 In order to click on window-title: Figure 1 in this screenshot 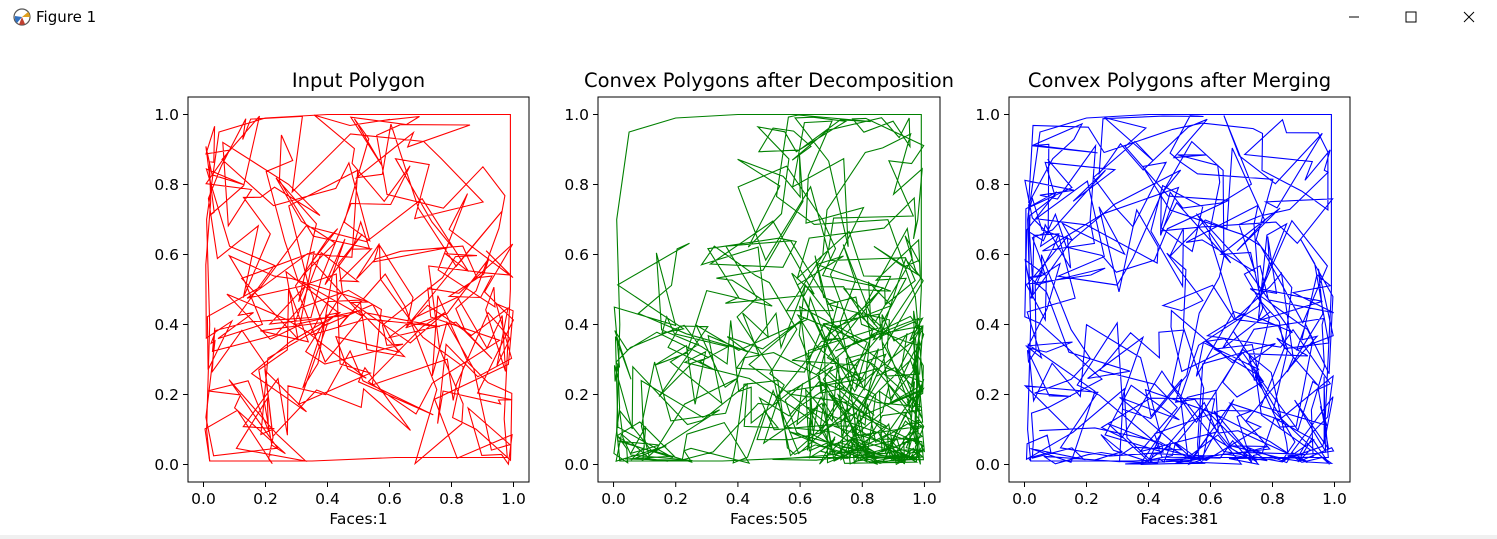, I will do `click(66, 17)`.